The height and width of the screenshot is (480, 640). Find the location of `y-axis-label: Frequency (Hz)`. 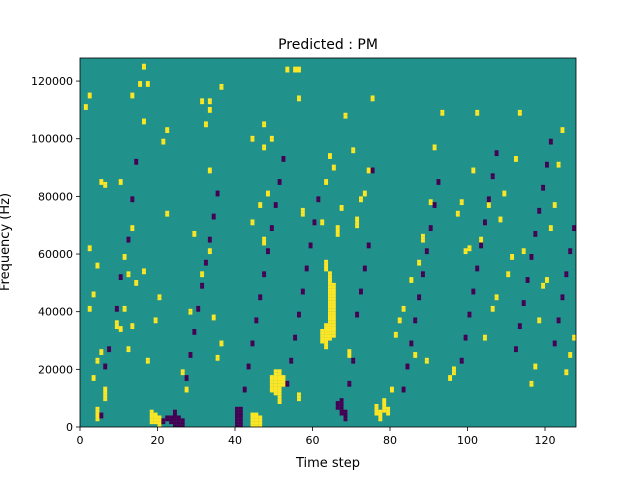

y-axis-label: Frequency (Hz) is located at coordinates (6, 242).